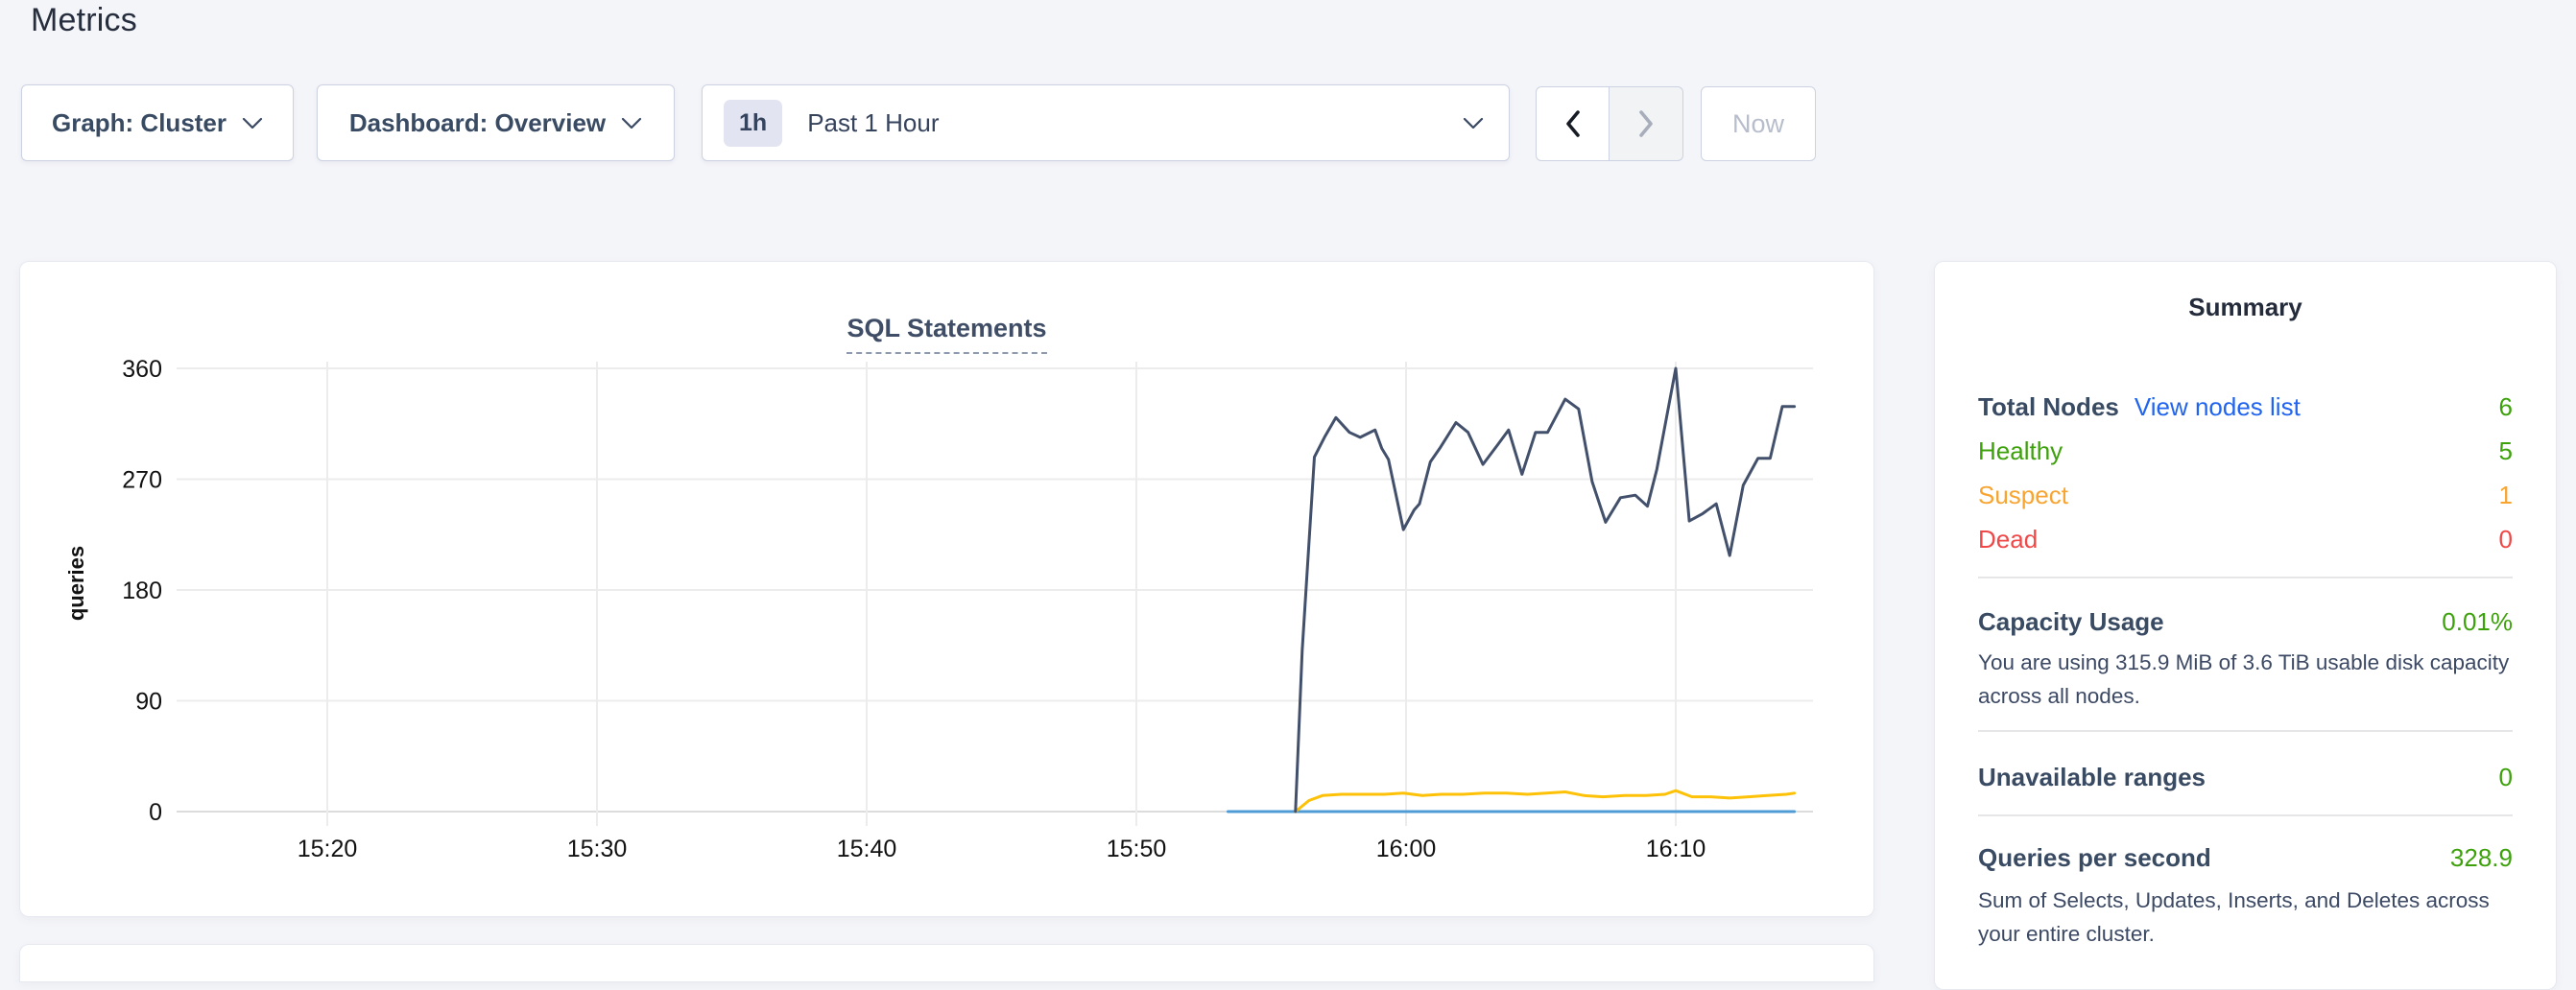 Image resolution: width=2576 pixels, height=990 pixels. Describe the element at coordinates (2505, 539) in the screenshot. I see `dead-value: 0` at that location.